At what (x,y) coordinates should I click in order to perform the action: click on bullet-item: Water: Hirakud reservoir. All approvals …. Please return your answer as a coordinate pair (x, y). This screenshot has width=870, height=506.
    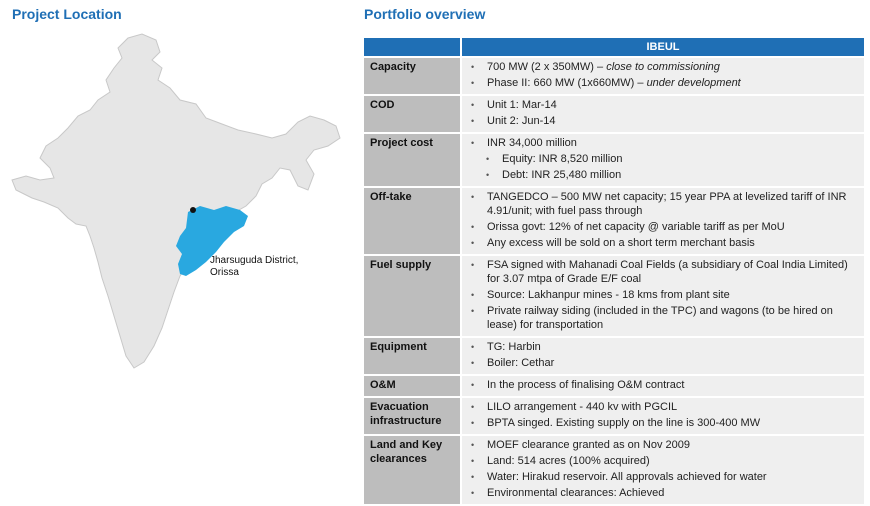
    Looking at the image, I should click on (664, 477).